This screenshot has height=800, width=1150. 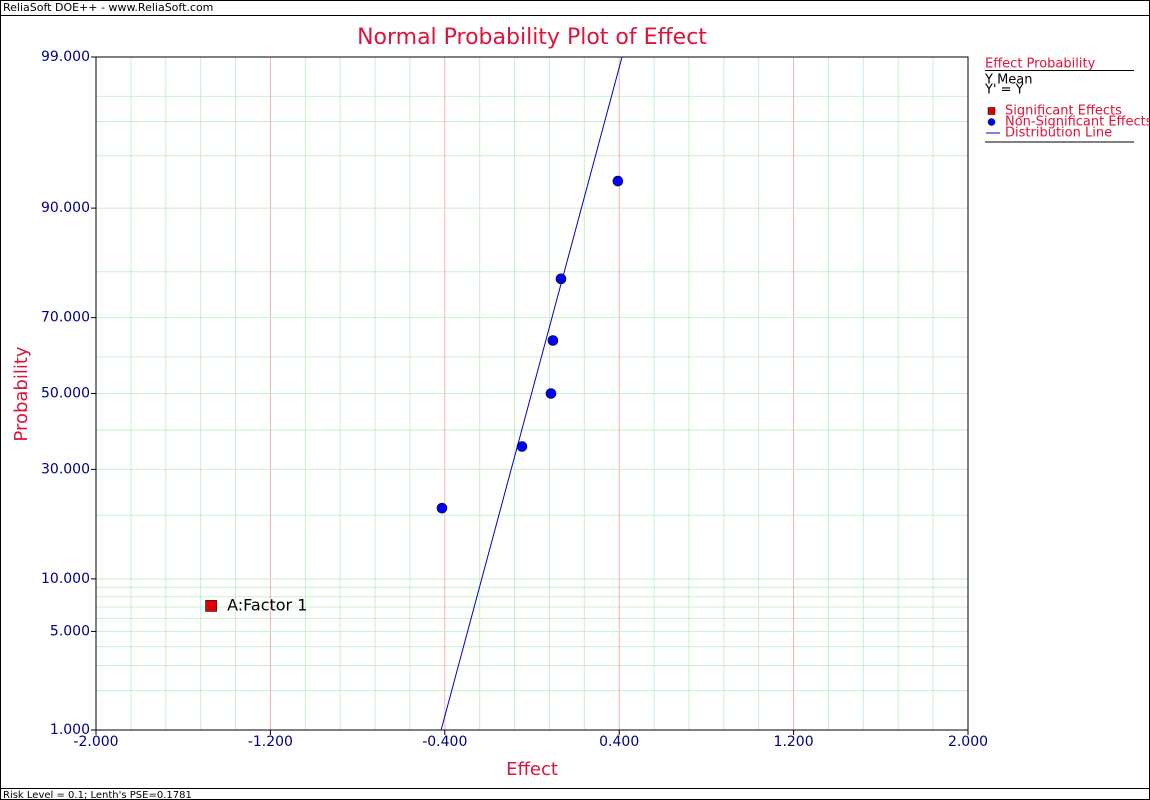 I want to click on header-text: ReliaSoft DOE++ - www.ReliaSoft.com, so click(x=108, y=7).